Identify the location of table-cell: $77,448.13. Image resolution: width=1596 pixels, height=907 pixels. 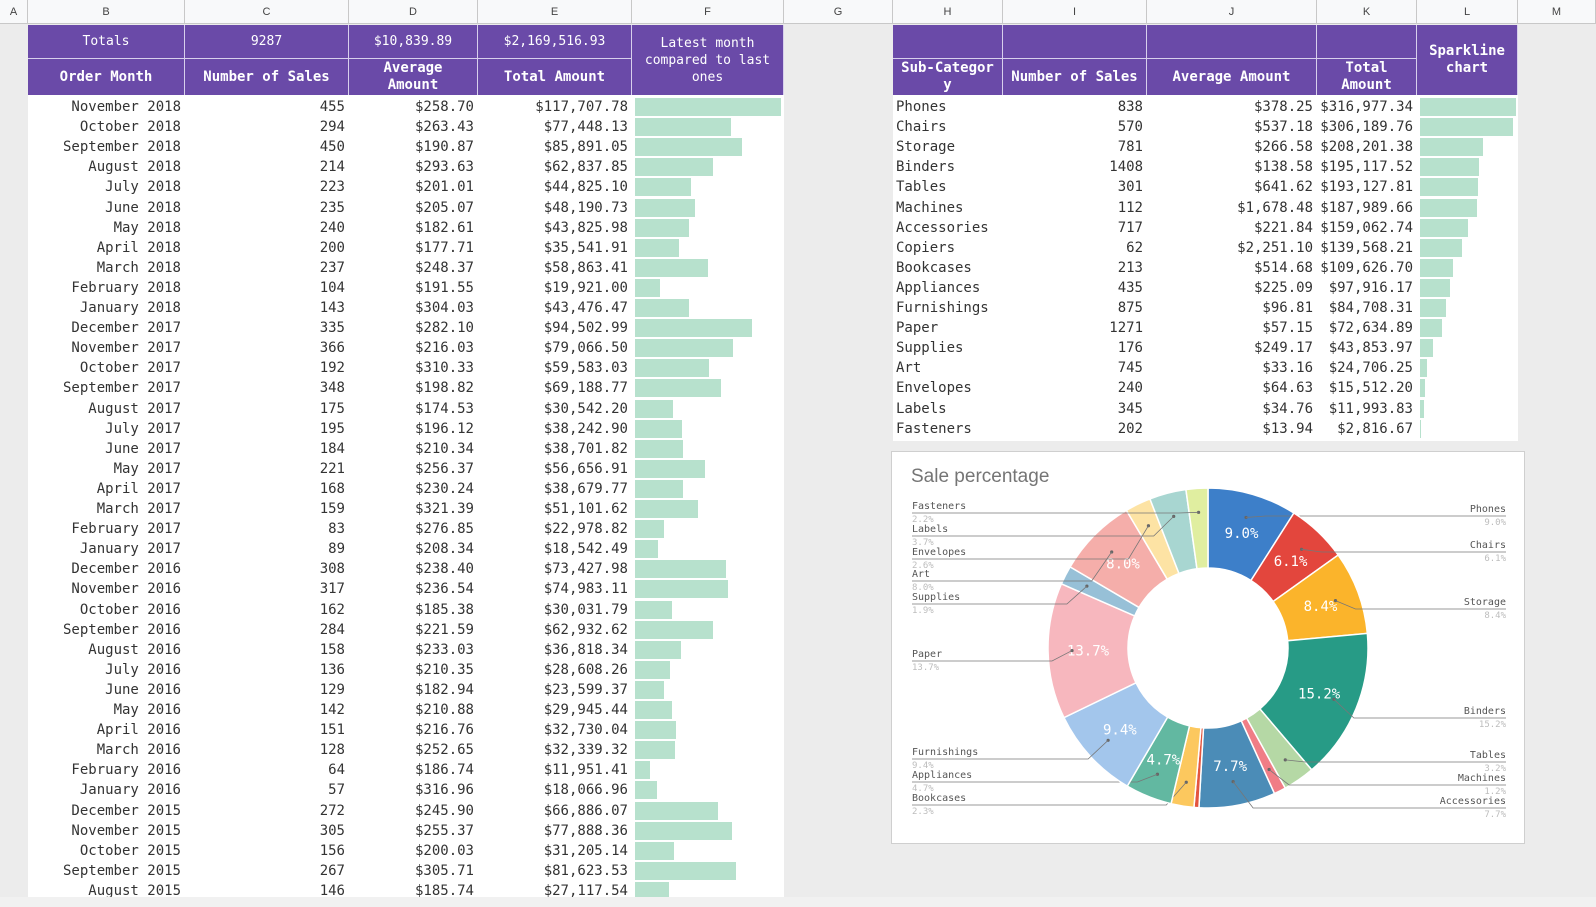
(585, 127).